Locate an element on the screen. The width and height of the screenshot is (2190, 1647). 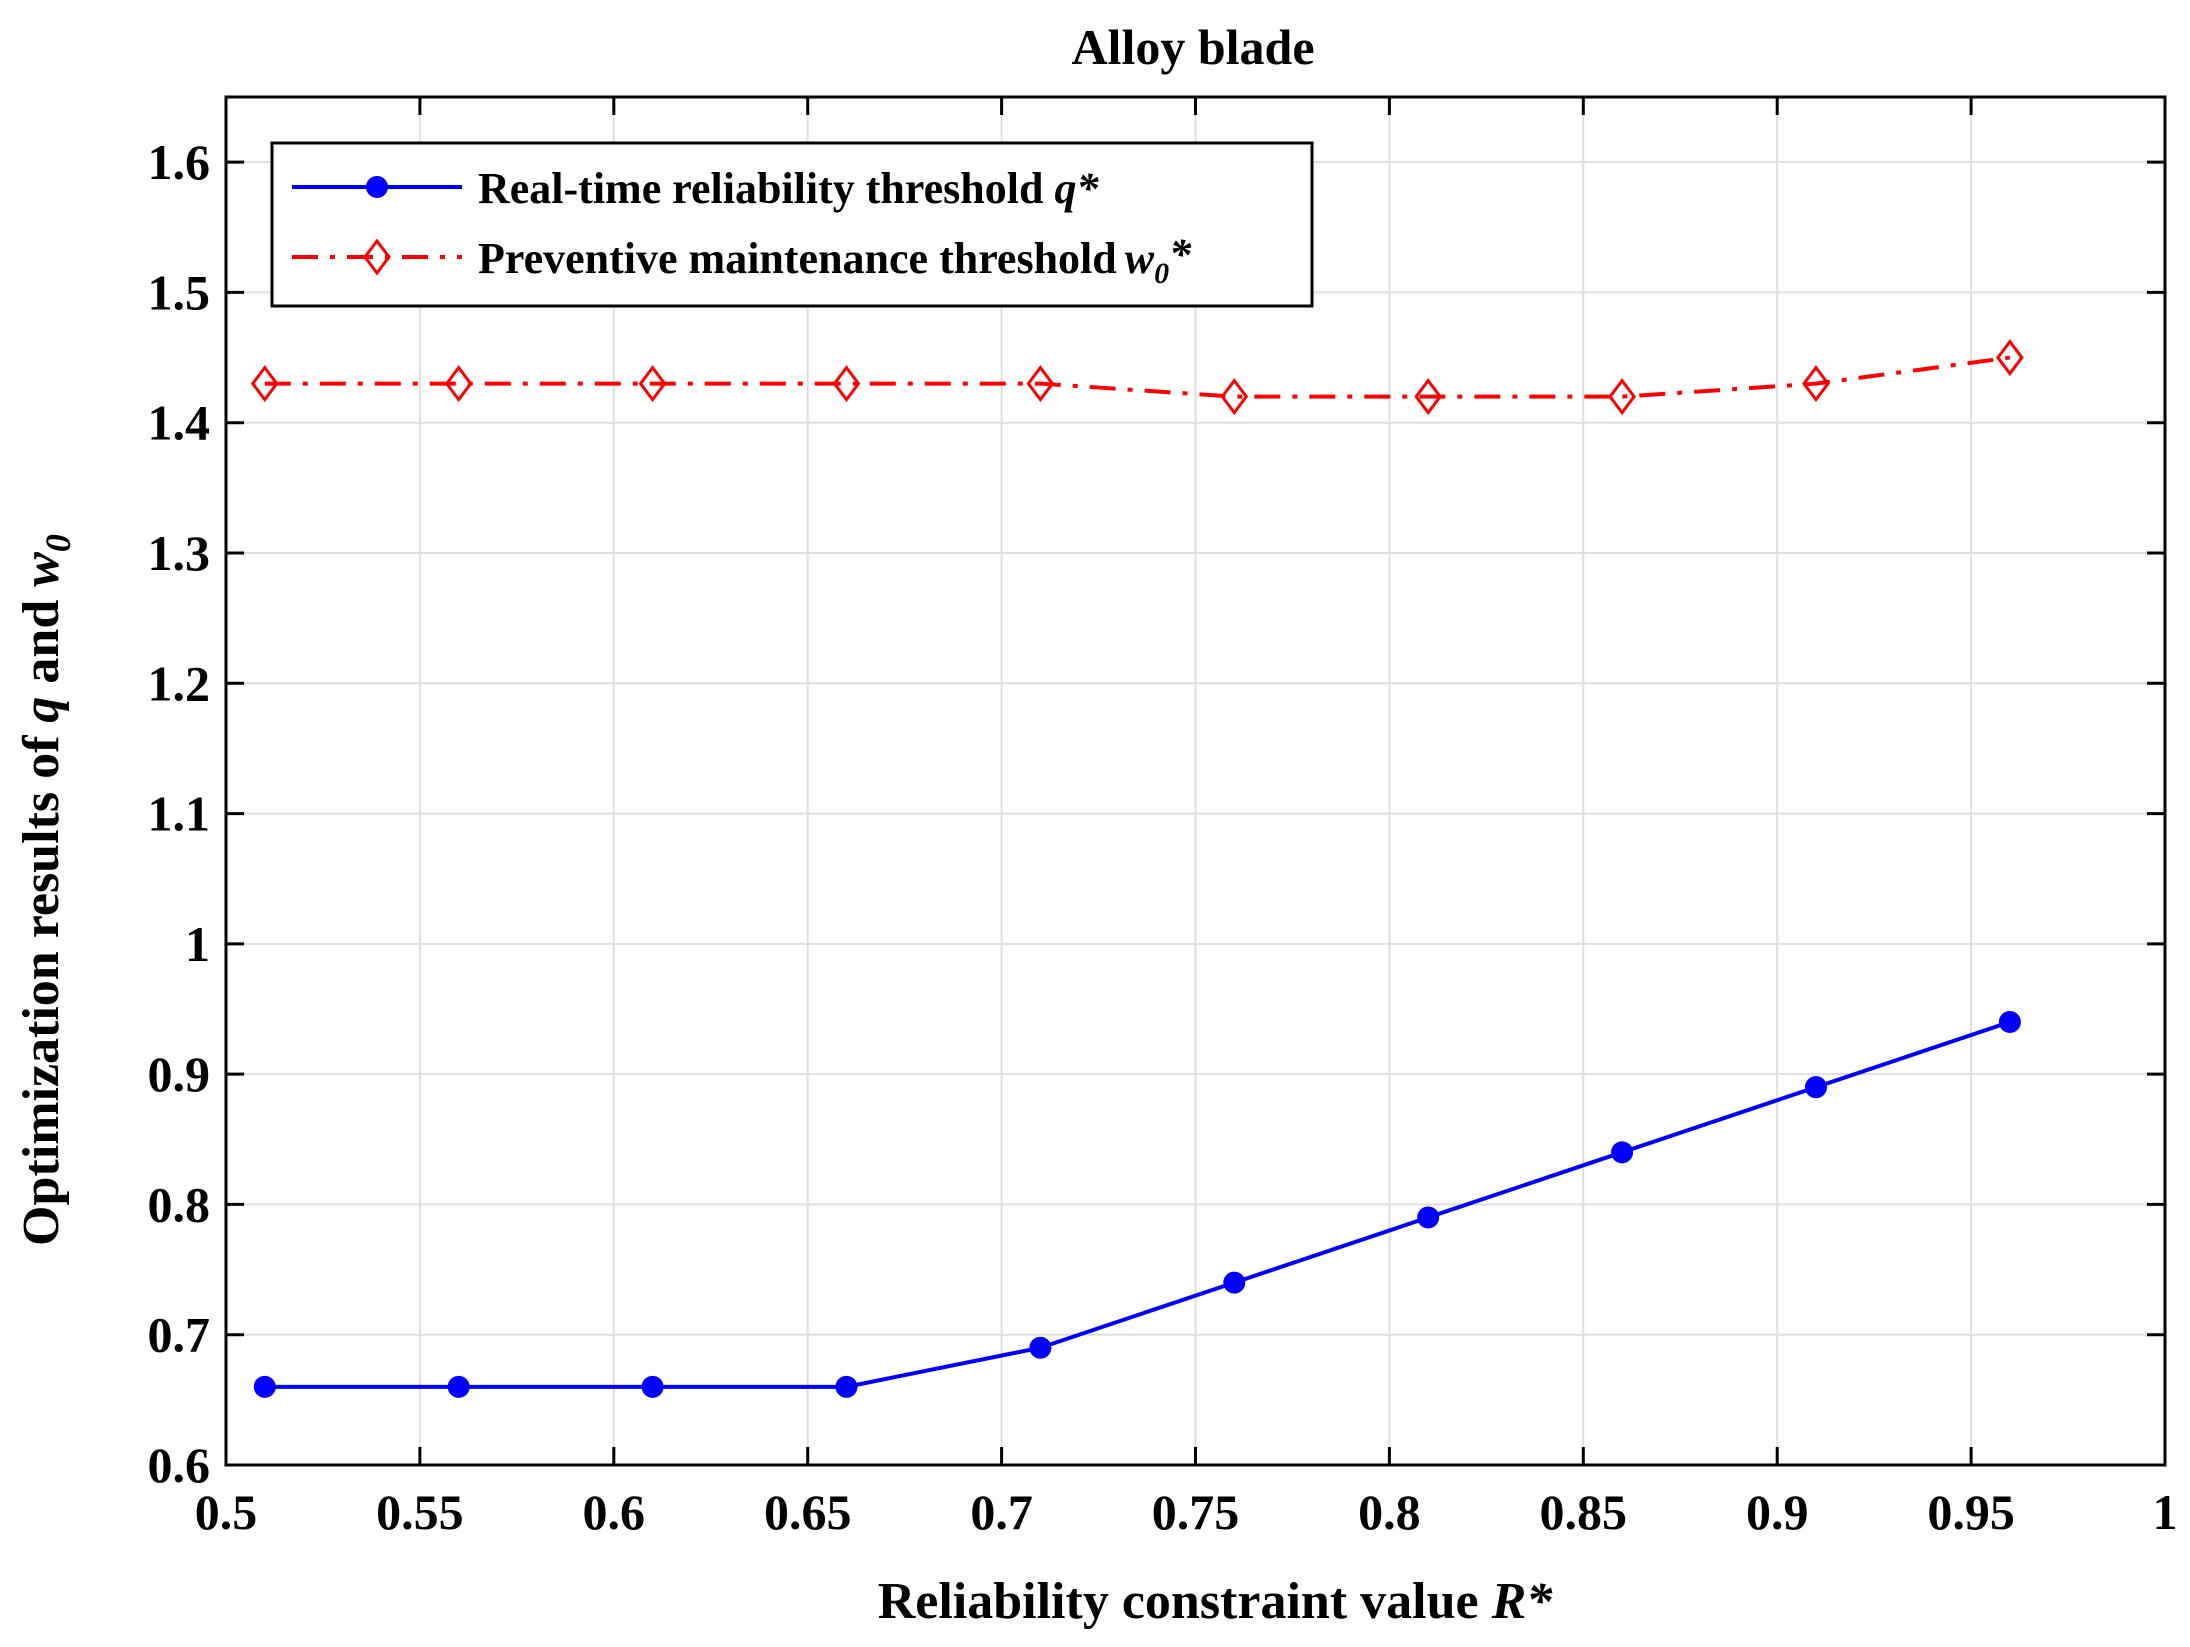
legend-marker-circle is located at coordinates (377, 187).